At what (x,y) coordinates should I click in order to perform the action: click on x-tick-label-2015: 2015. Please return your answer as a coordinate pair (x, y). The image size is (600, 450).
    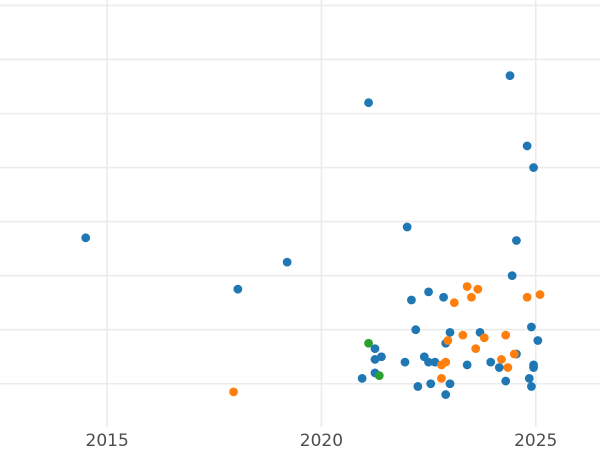
    Looking at the image, I should click on (107, 440).